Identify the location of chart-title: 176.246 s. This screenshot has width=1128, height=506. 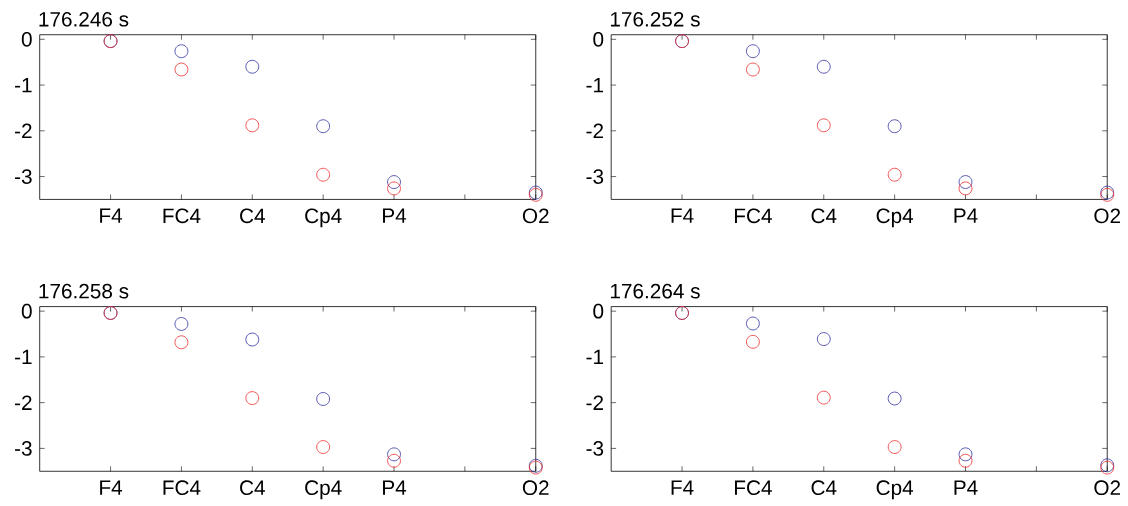
(84, 19).